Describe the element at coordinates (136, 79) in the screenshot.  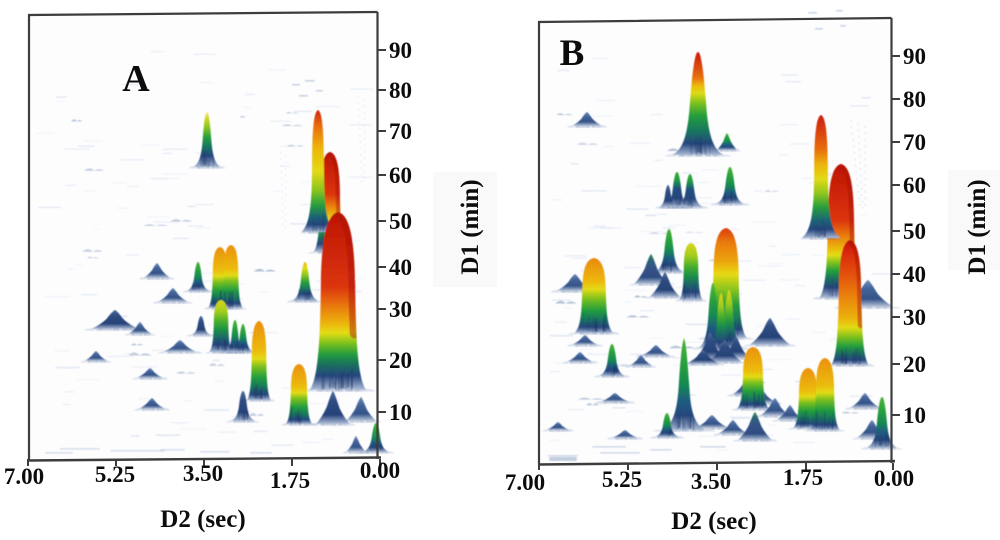
I see `svg-text: A` at that location.